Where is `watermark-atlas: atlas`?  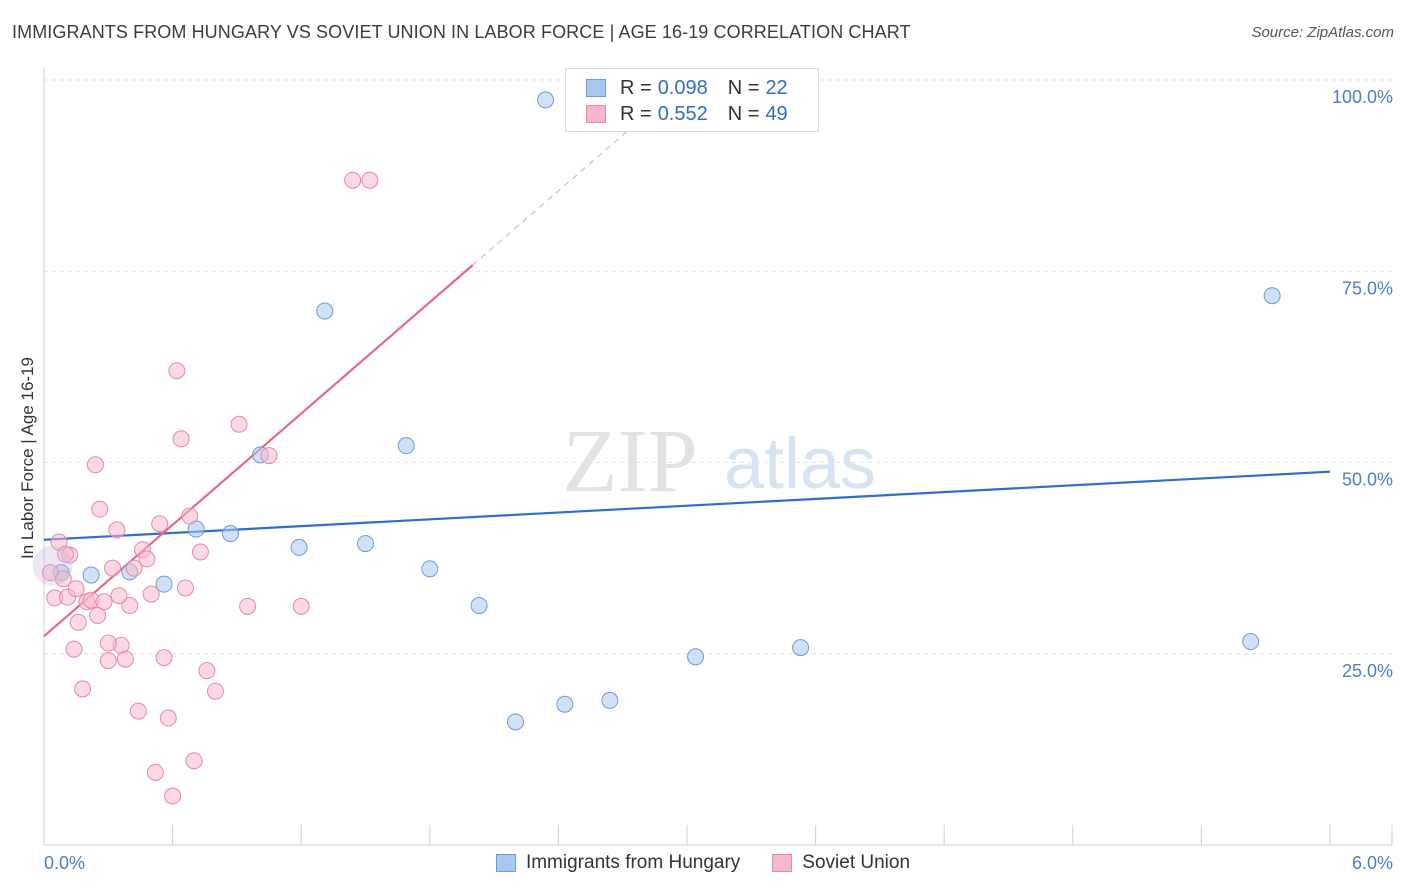 watermark-atlas: atlas is located at coordinates (800, 464).